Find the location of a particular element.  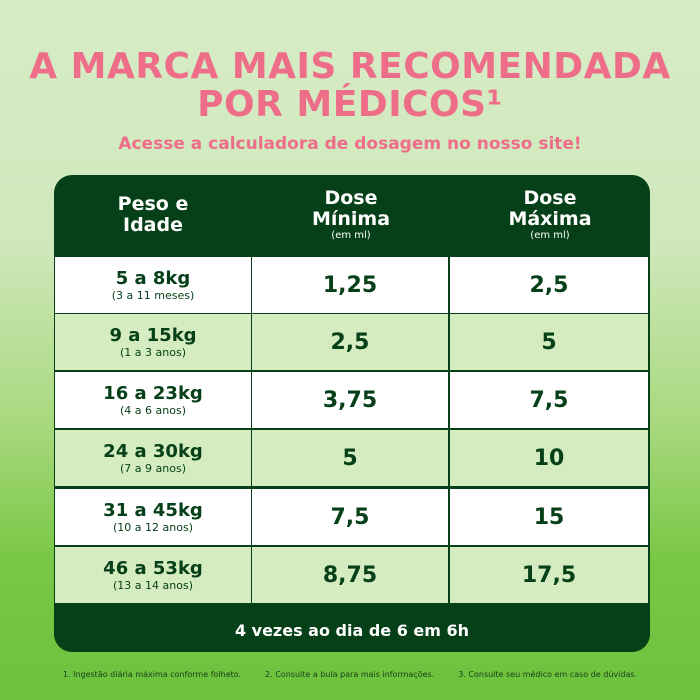

weight-range: 9 a 15kg is located at coordinates (153, 335).